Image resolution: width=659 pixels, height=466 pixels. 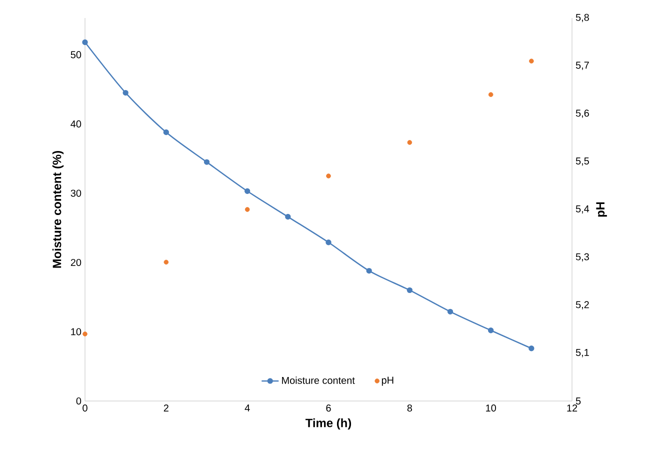 What do you see at coordinates (329, 424) in the screenshot?
I see `x-axis-title: Time (h)` at bounding box center [329, 424].